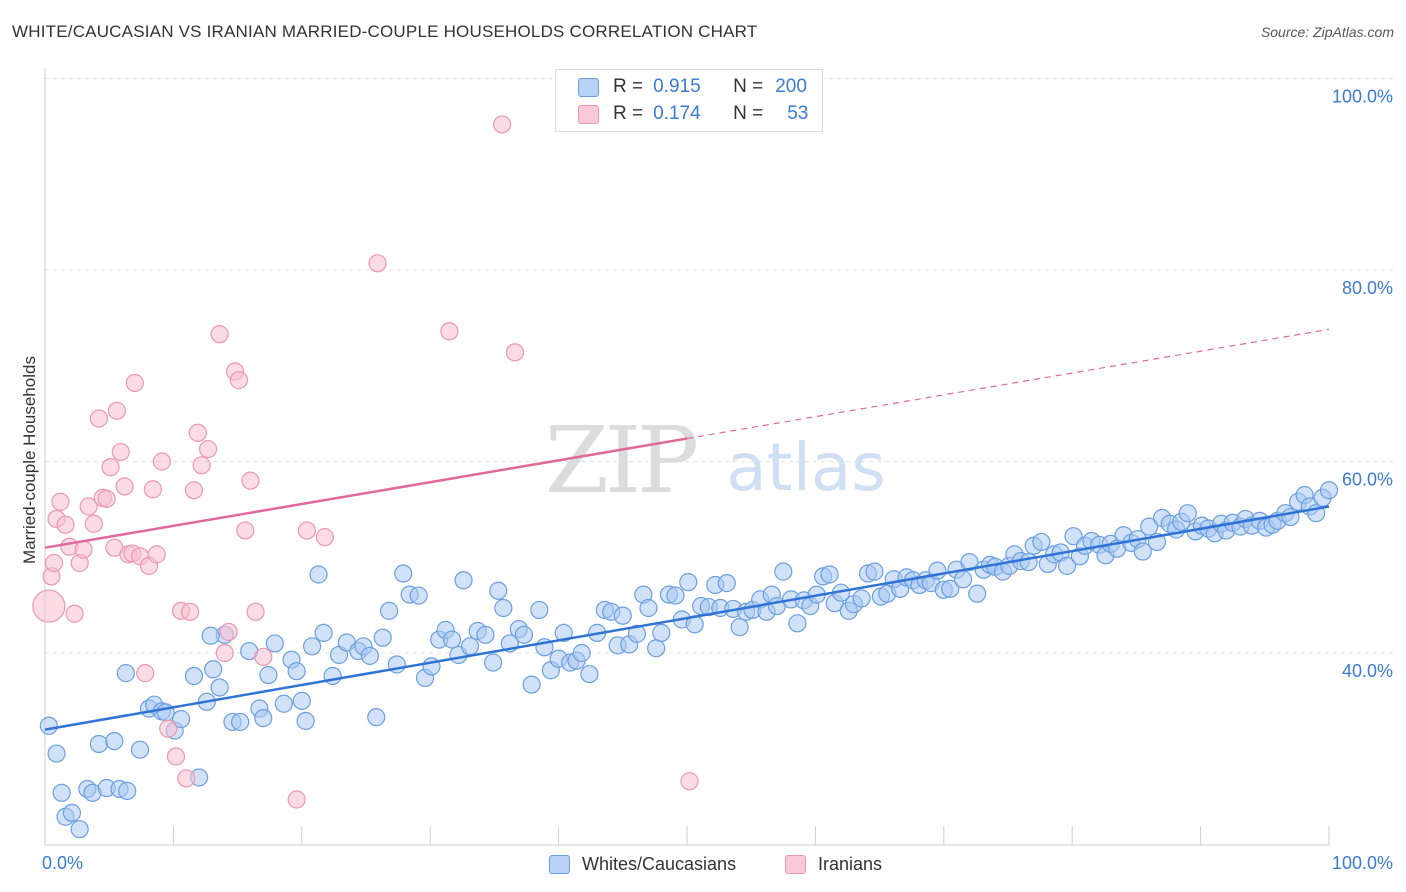 Image resolution: width=1406 pixels, height=892 pixels. Describe the element at coordinates (659, 863) in the screenshot. I see `bottom-legend-label: Whites/Caucasians` at that location.